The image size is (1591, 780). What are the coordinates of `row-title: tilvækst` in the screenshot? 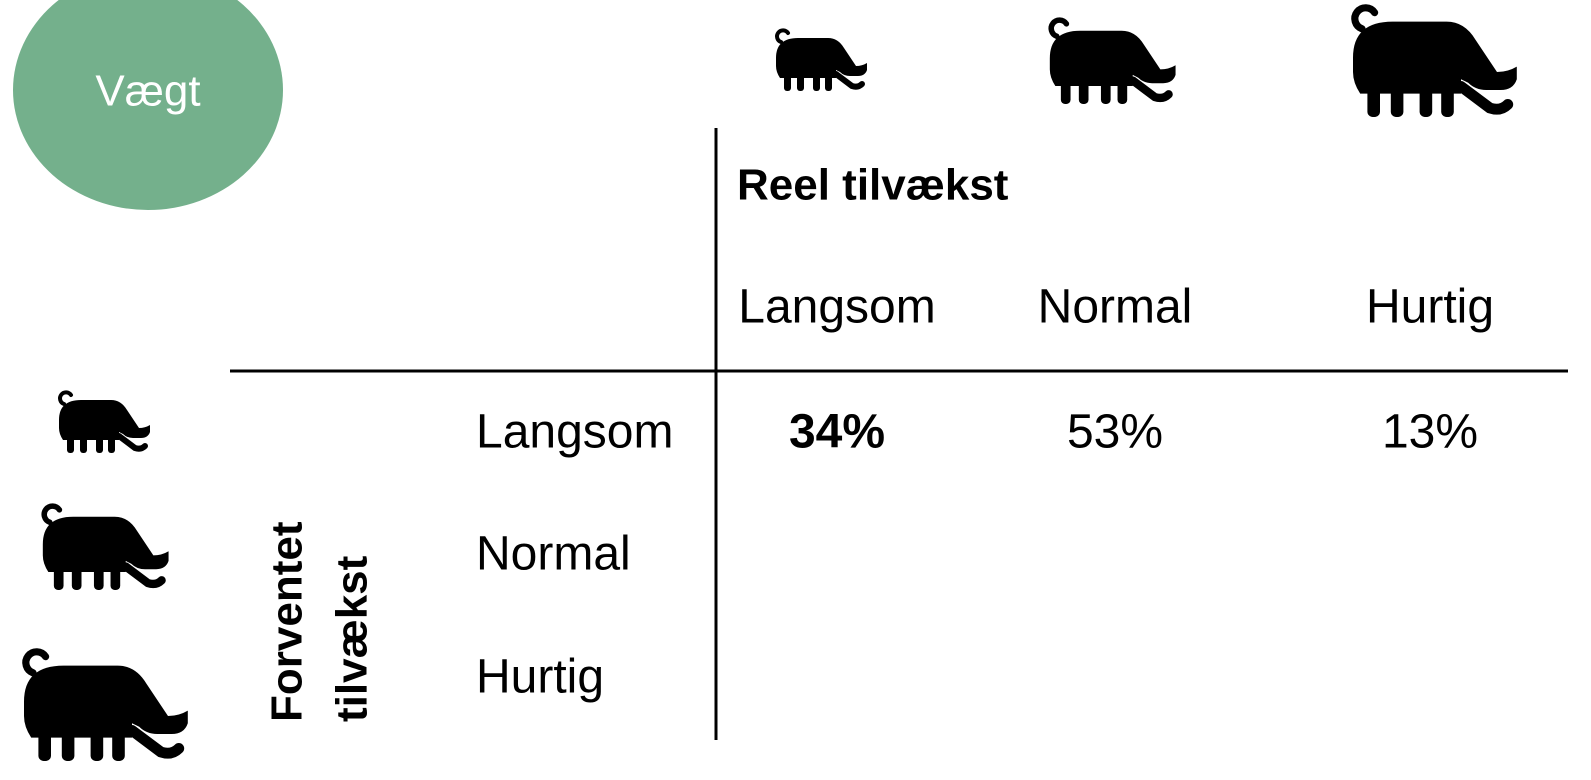 It's located at (352, 638).